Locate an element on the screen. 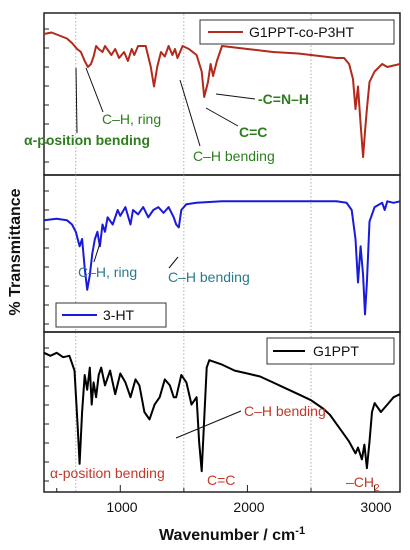 Image resolution: width=410 pixels, height=550 pixels. legend-g1ppt: G1PPT is located at coordinates (330, 351).